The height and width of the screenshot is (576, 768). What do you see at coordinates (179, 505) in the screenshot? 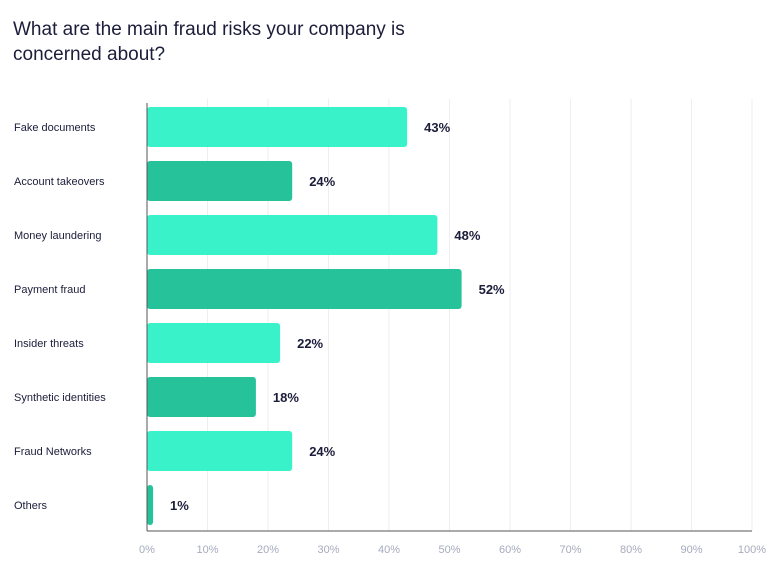
I see `data-label: 1%` at bounding box center [179, 505].